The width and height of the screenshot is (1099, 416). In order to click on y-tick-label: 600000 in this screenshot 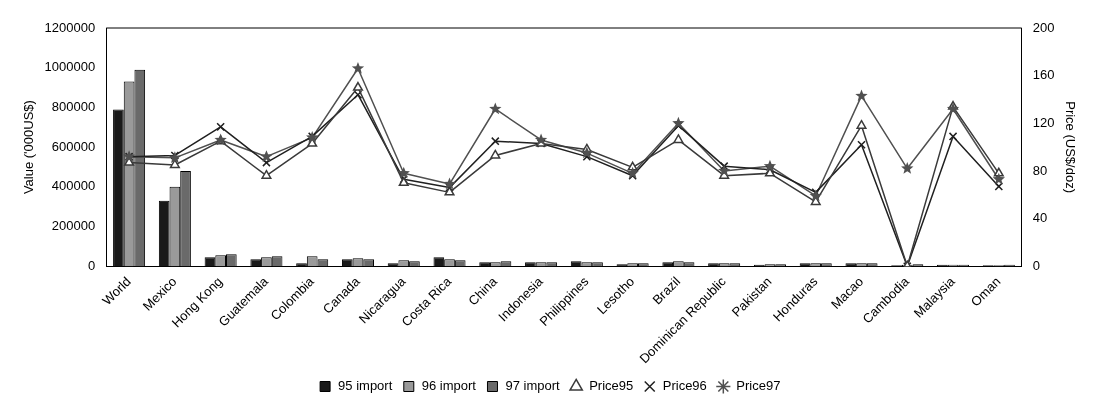, I will do `click(73, 146)`.